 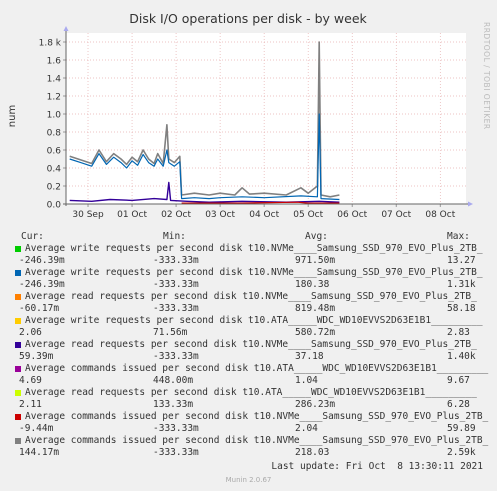 I want to click on x-tick-label: 07 Oct, so click(x=396, y=215).